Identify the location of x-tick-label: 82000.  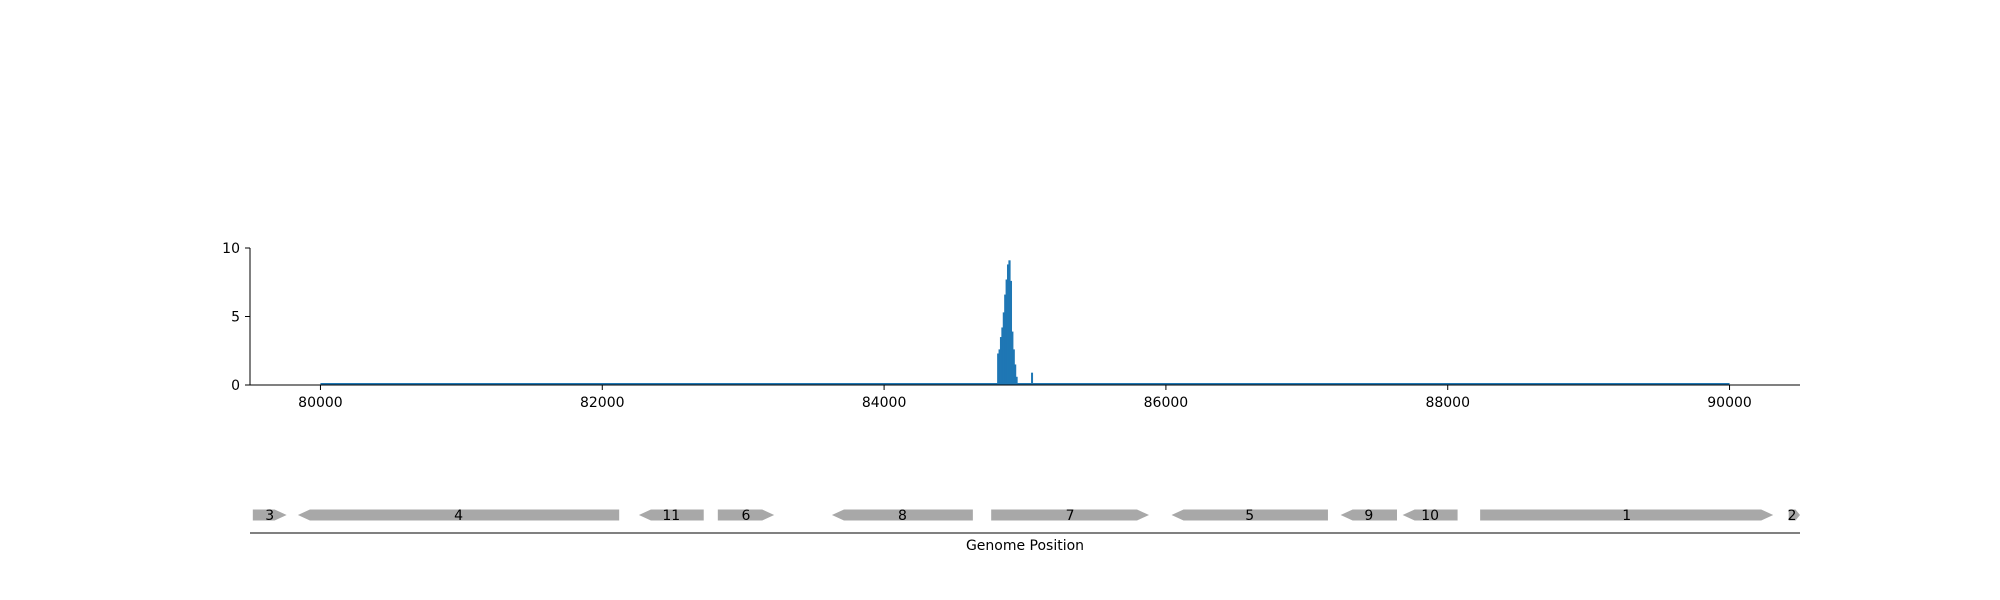
(602, 403).